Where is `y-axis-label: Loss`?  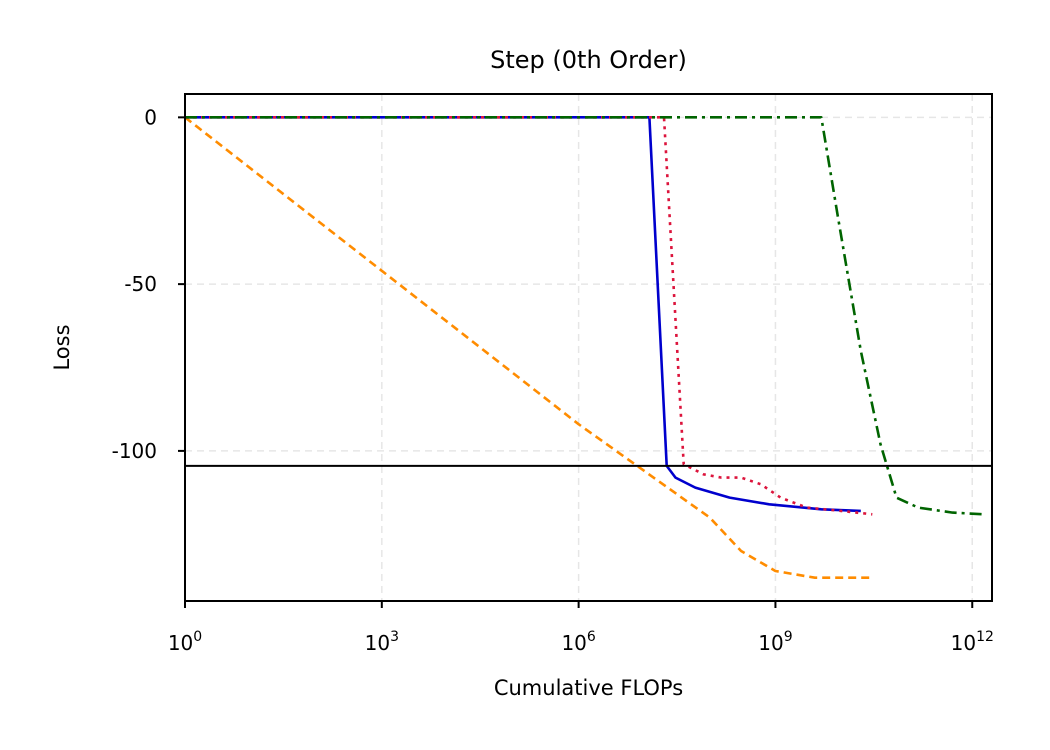
y-axis-label: Loss is located at coordinates (62, 347).